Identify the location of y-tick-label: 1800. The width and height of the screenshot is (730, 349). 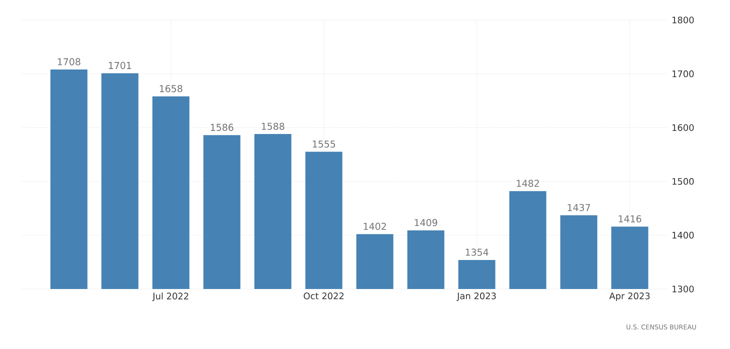
(683, 20).